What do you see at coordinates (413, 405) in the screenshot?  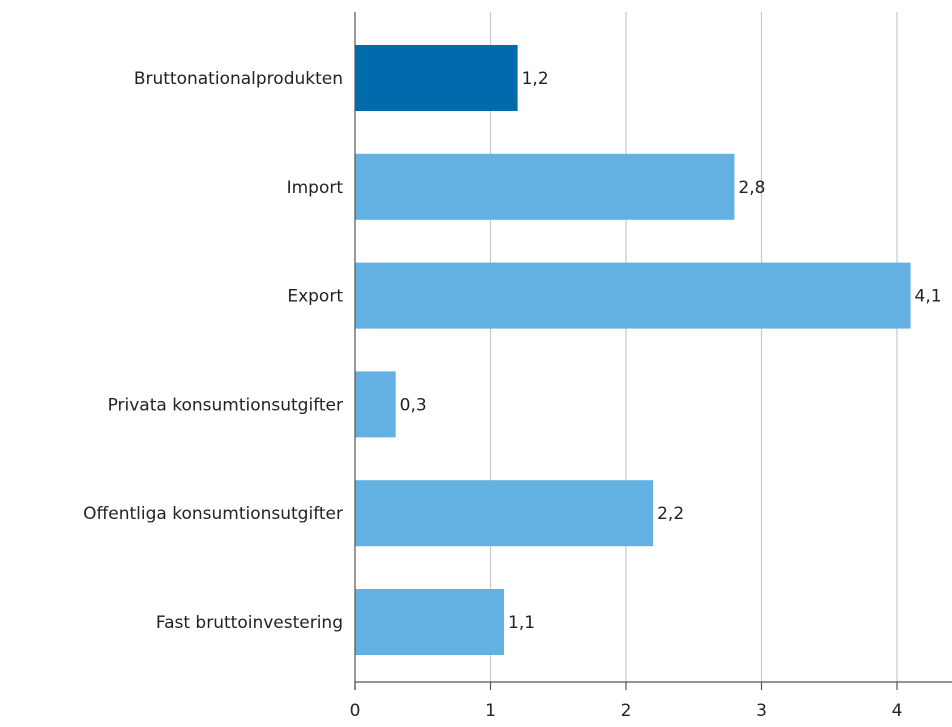 I see `data-label-3: 0,3` at bounding box center [413, 405].